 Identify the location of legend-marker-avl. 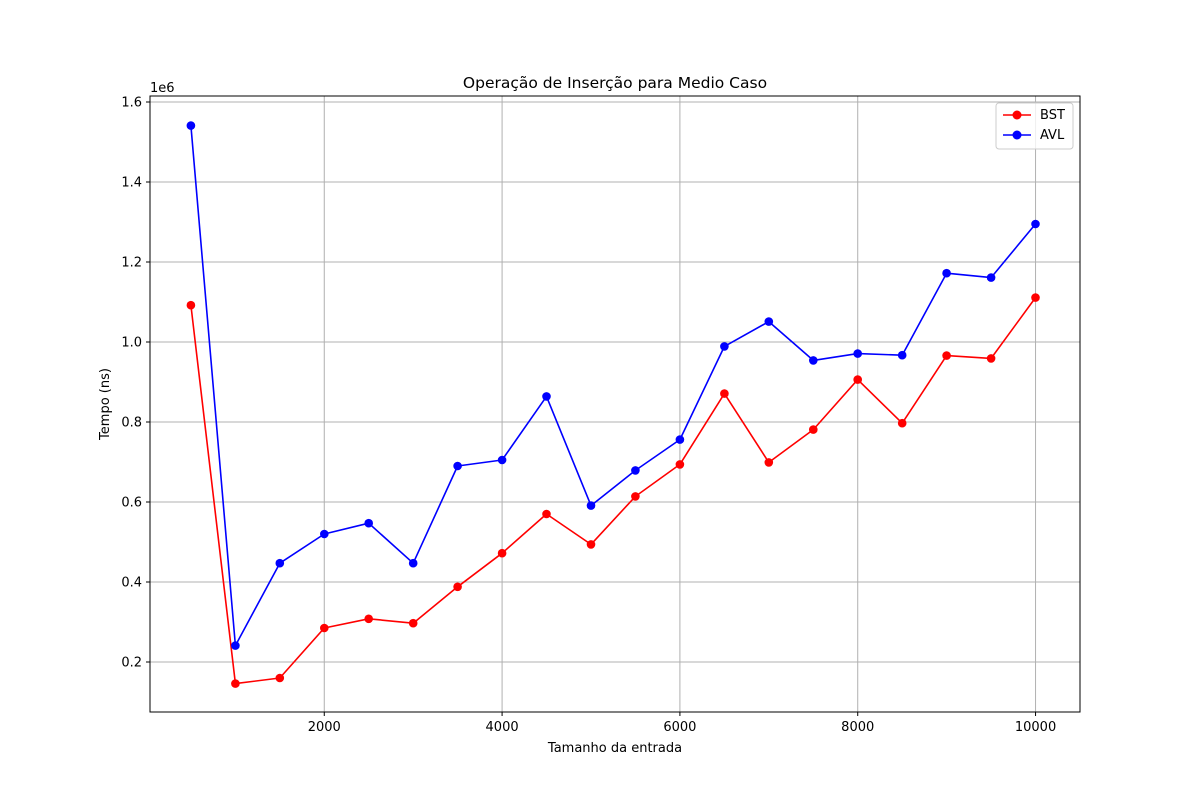
(1017, 135).